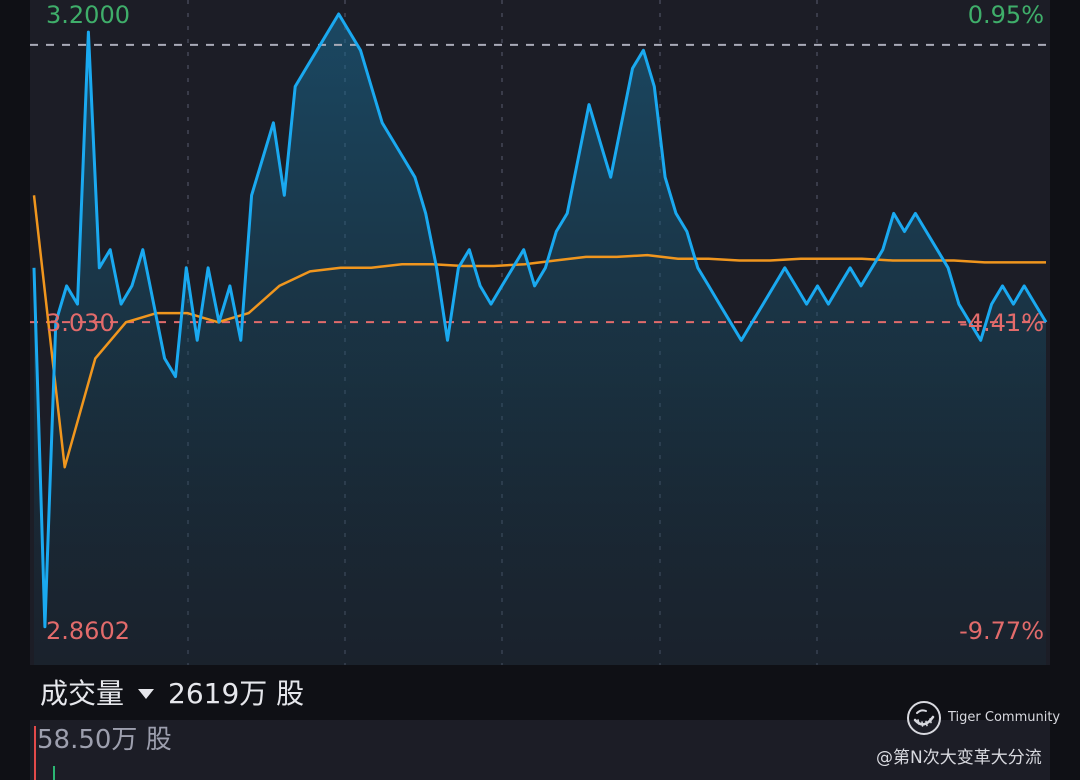 The width and height of the screenshot is (1080, 780). I want to click on volume-header, so click(540, 692).